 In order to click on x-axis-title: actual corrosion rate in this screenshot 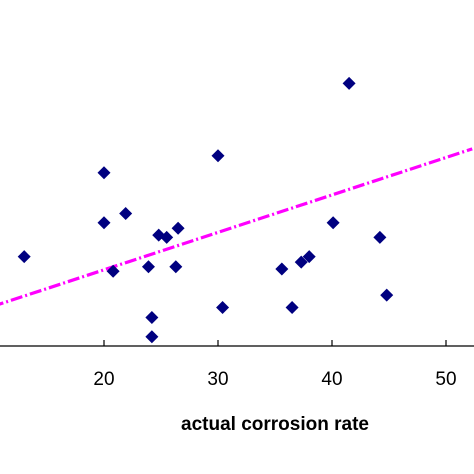, I will do `click(275, 424)`.